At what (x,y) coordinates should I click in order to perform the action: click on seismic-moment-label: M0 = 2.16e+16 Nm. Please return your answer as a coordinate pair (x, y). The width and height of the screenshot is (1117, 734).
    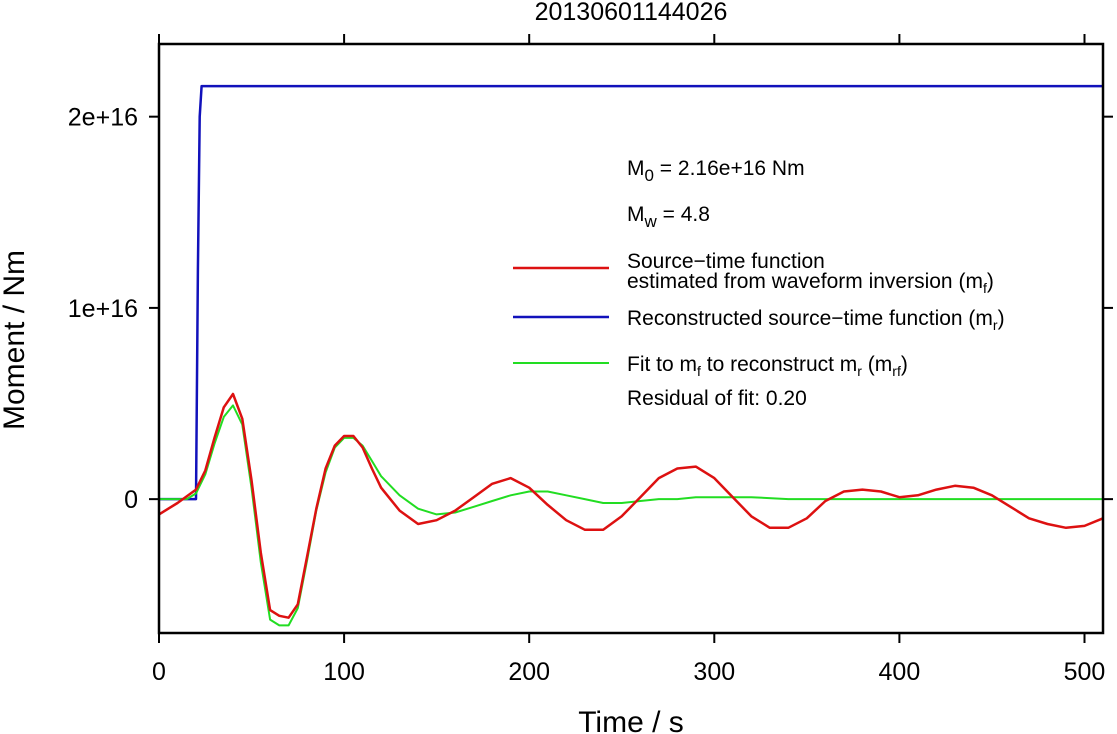
    Looking at the image, I should click on (716, 171).